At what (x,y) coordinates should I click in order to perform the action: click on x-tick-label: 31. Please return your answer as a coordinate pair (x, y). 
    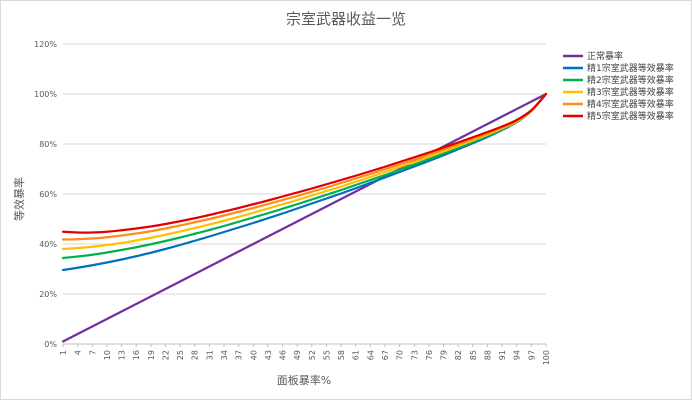
    Looking at the image, I should click on (209, 355).